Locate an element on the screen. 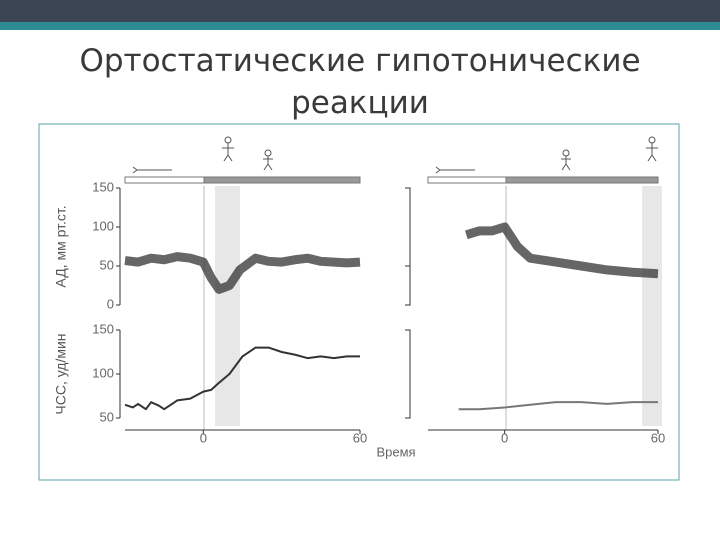 Image resolution: width=720 pixels, height=540 pixels. y-axis-label: АД, мм рт.ст. is located at coordinates (61, 246).